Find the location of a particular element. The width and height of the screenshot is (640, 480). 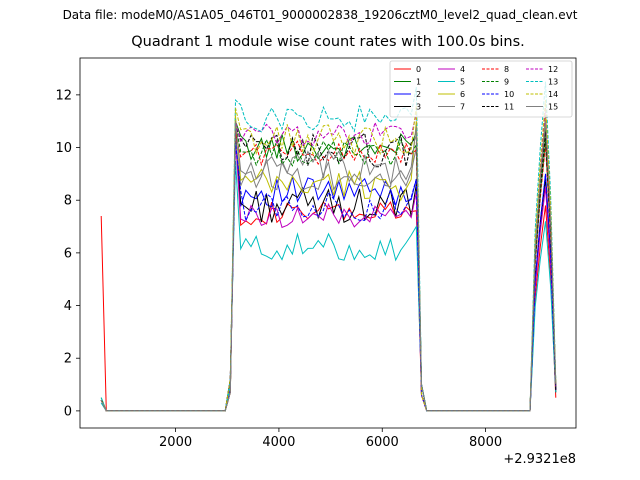

legend-label-15: 15 is located at coordinates (553, 107).